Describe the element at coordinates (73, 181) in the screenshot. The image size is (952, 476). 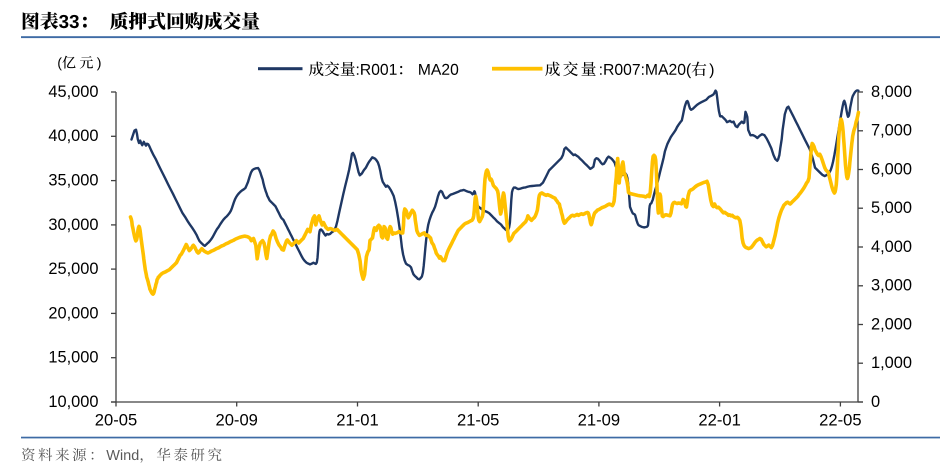
I see `svg-text: 35,000` at that location.